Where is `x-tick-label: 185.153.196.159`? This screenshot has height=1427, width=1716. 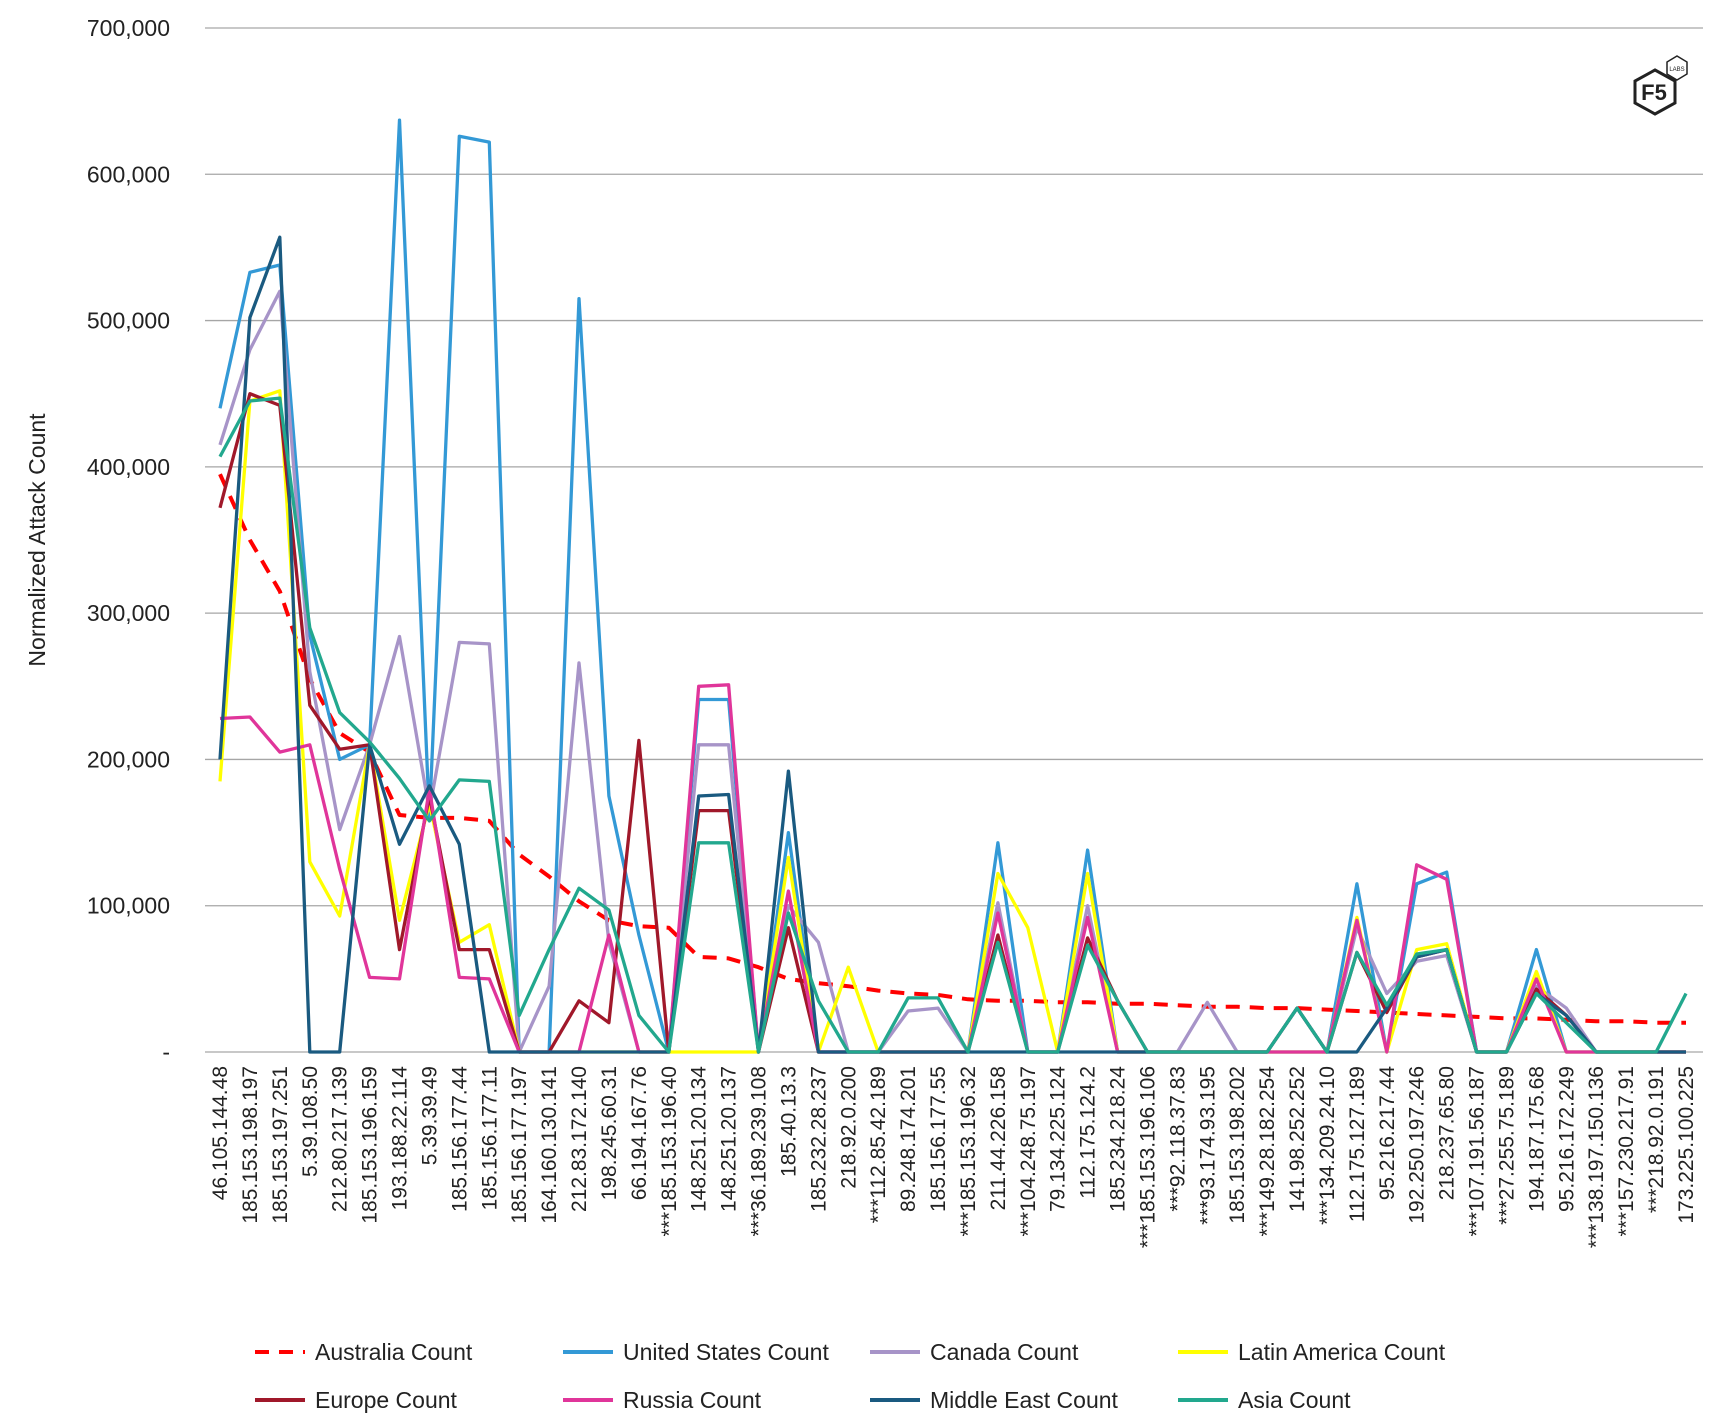
x-tick-label: 185.153.196.159 is located at coordinates (370, 1145).